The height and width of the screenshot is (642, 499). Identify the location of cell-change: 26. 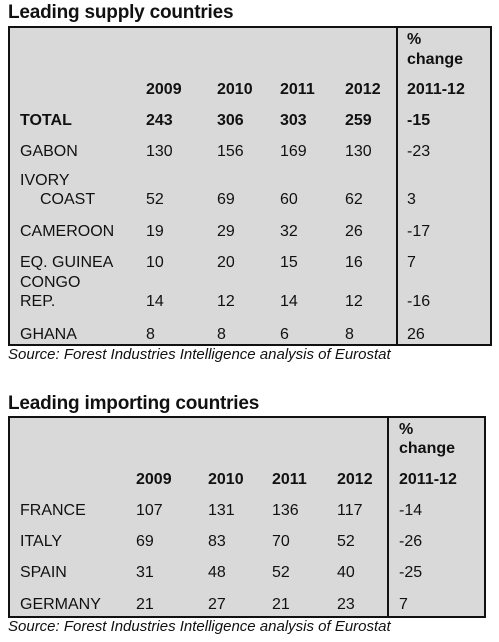
(416, 334).